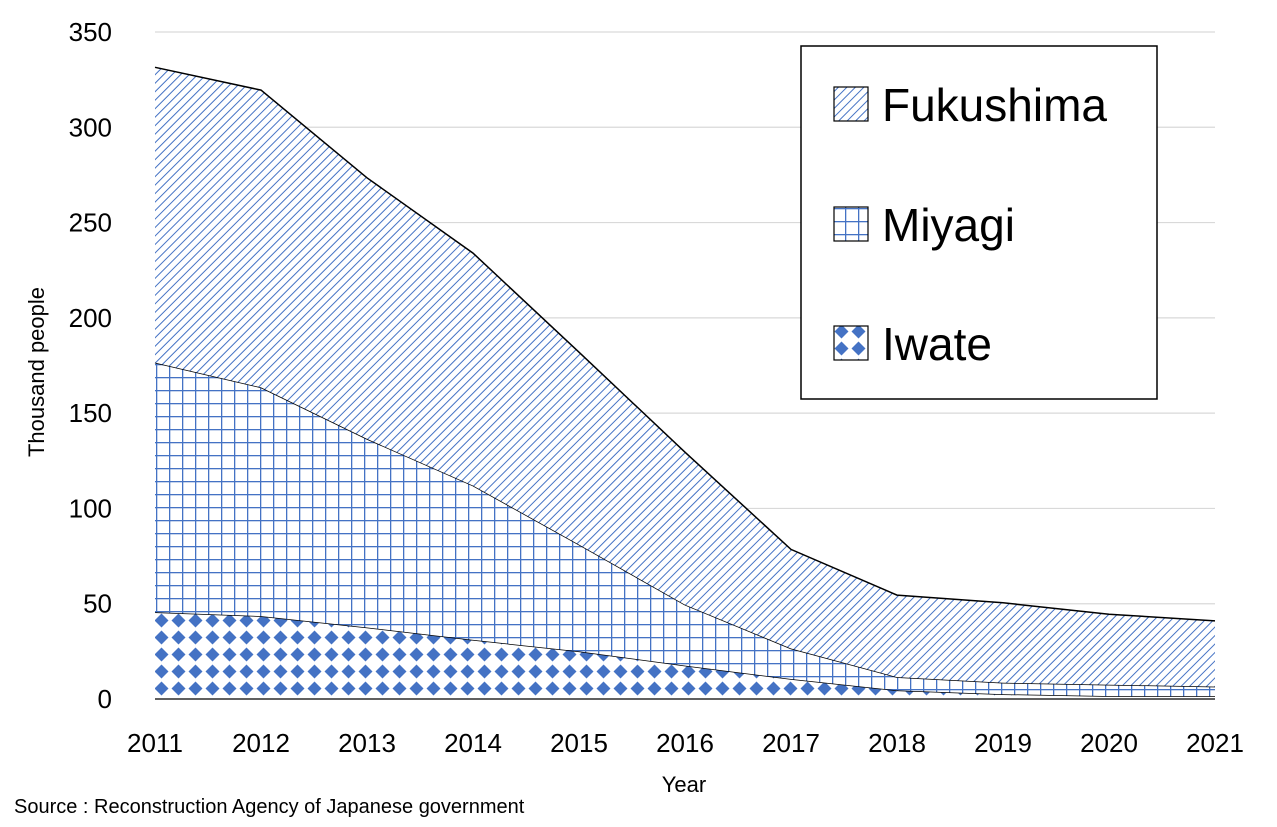 The height and width of the screenshot is (827, 1277). I want to click on x-tick-label: 2018, so click(897, 743).